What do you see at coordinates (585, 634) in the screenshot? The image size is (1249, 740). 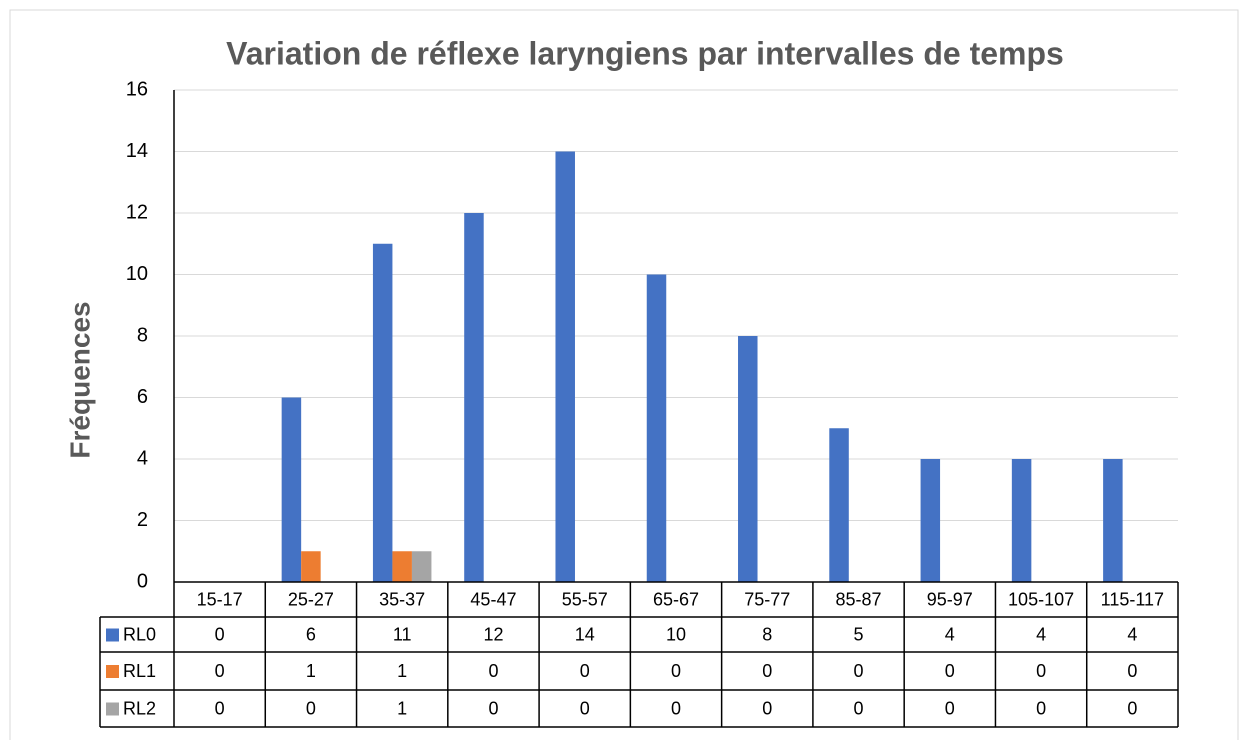 I see `table-value: 14` at bounding box center [585, 634].